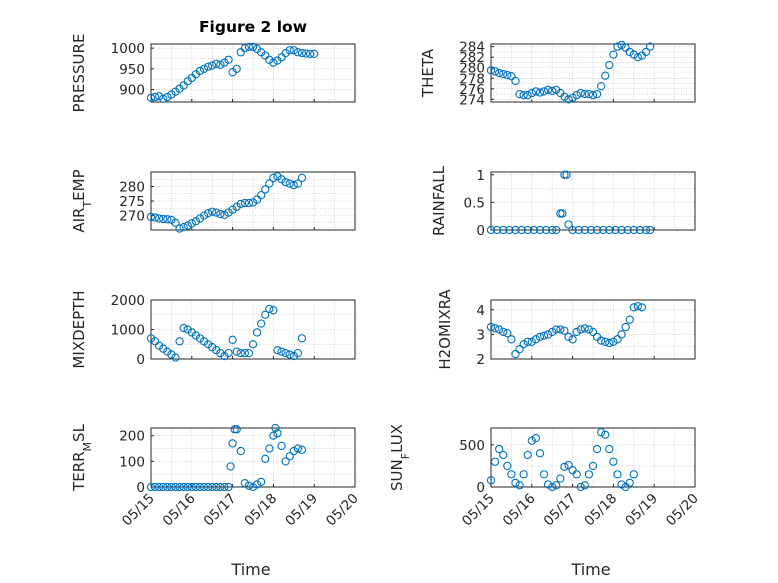 The height and width of the screenshot is (583, 778). Describe the element at coordinates (132, 462) in the screenshot. I see `y-tick-label: 100` at that location.